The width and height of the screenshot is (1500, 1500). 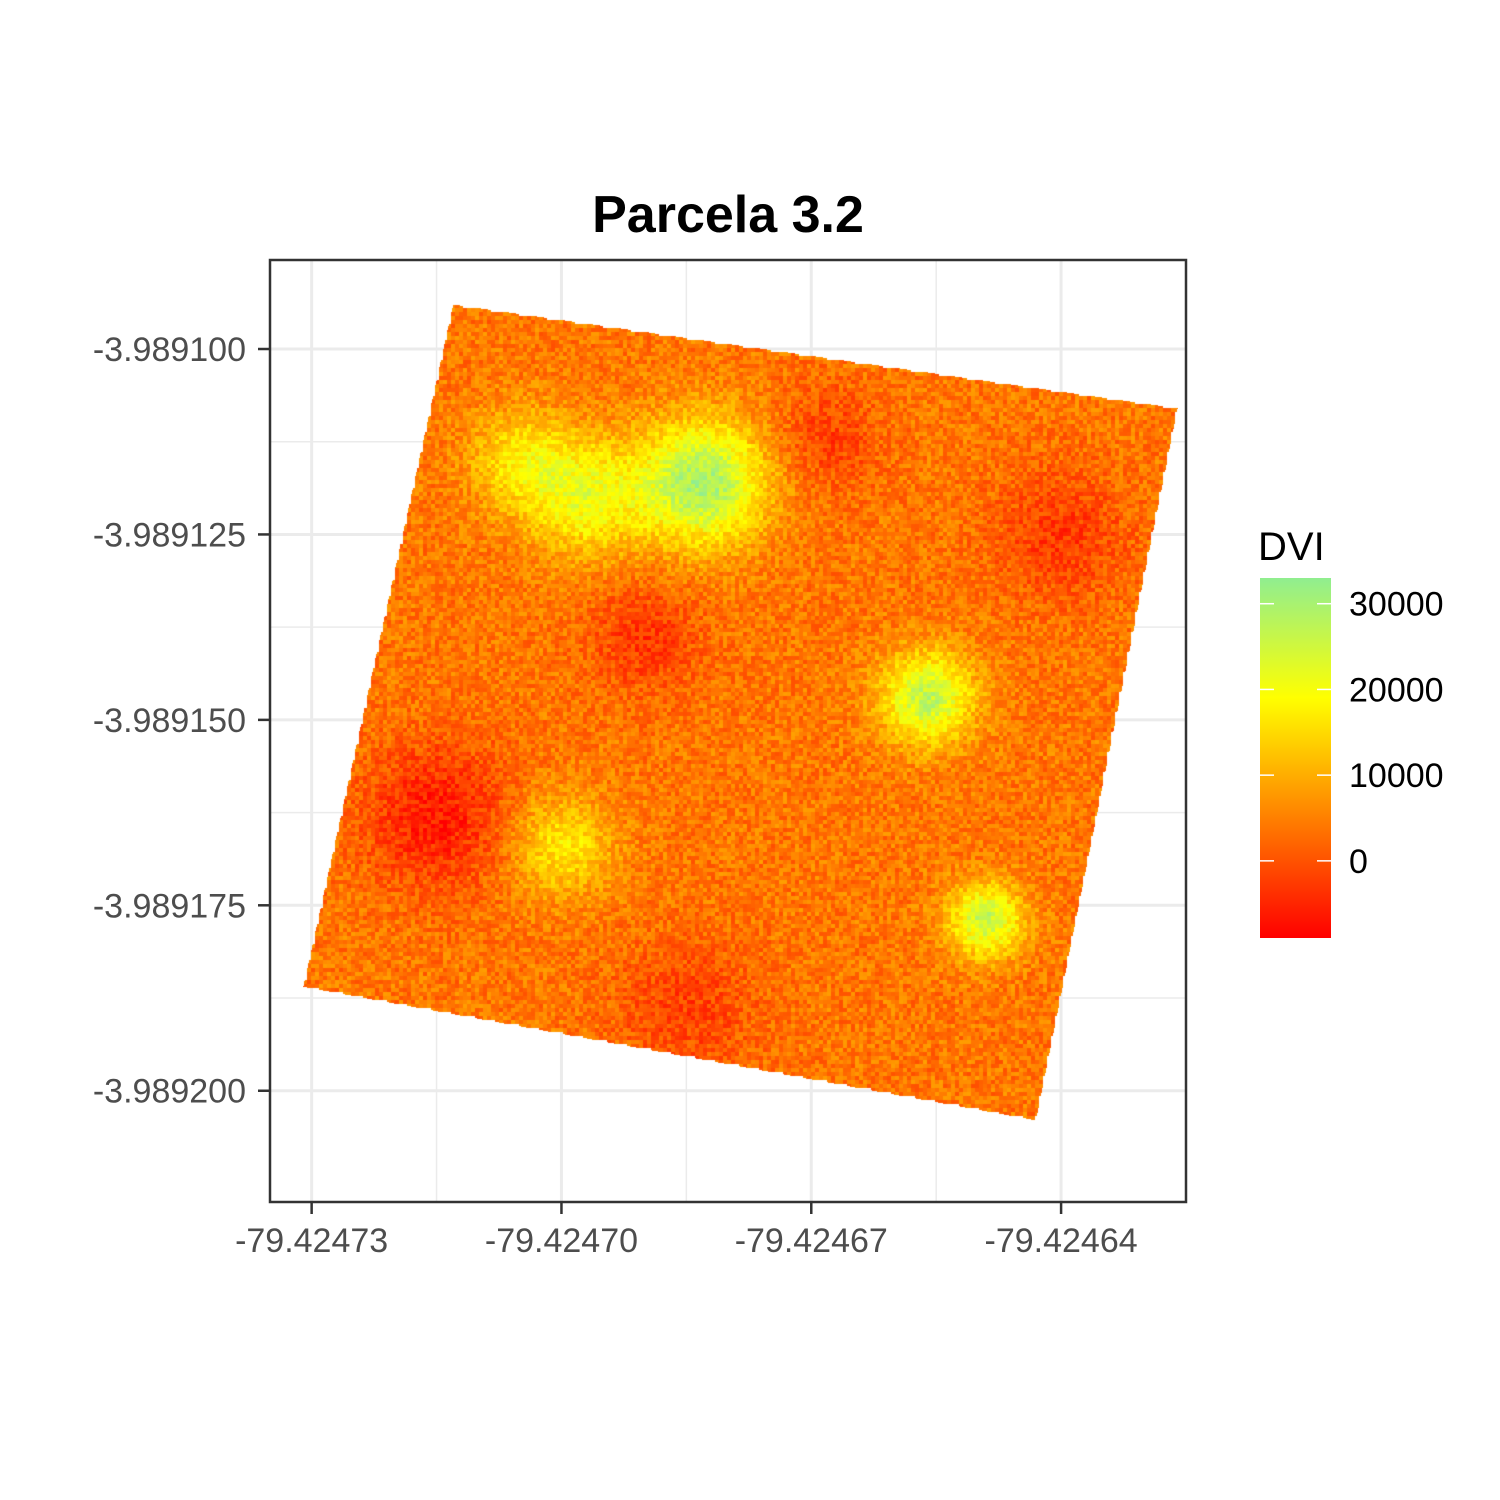 What do you see at coordinates (686, 1231) in the screenshot?
I see `x-axis: -79.42473 -79.42470 -79.42467 -79.42464` at bounding box center [686, 1231].